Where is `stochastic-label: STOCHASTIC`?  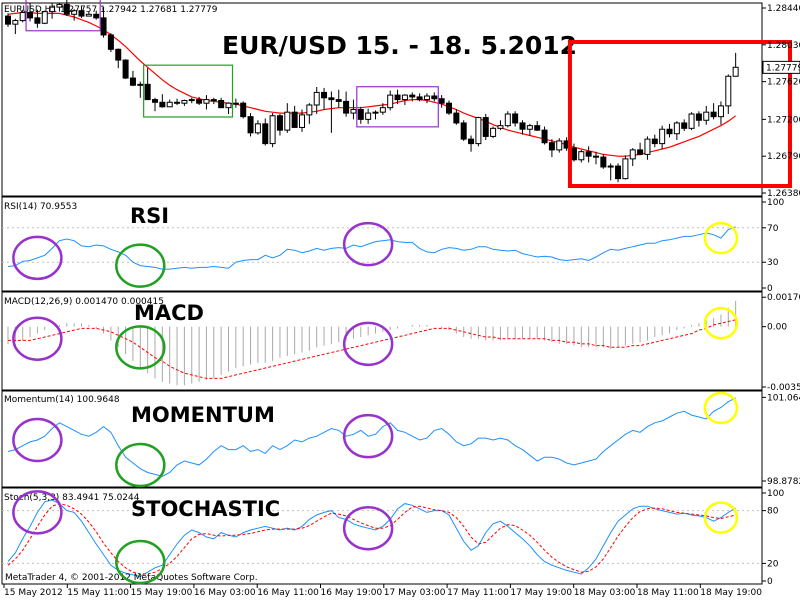 stochastic-label: STOCHASTIC is located at coordinates (205, 509).